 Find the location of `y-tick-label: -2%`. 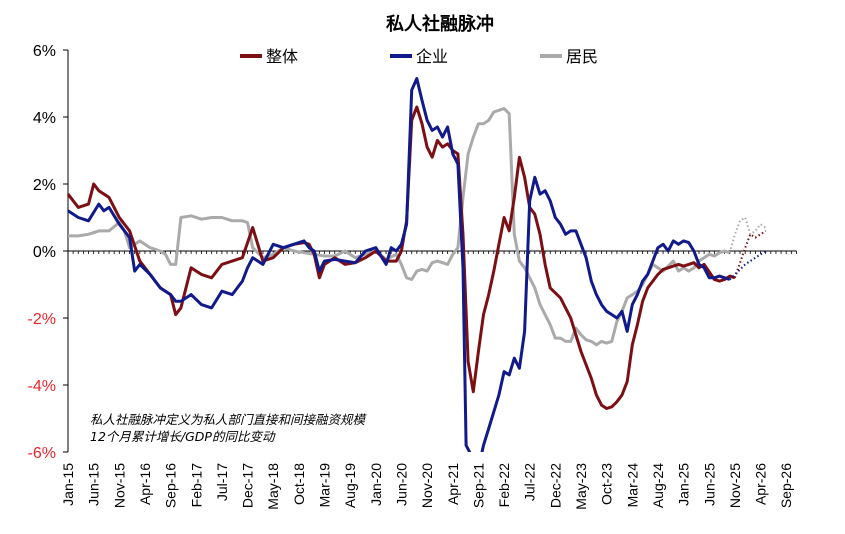

y-tick-label: -2% is located at coordinates (42, 319).